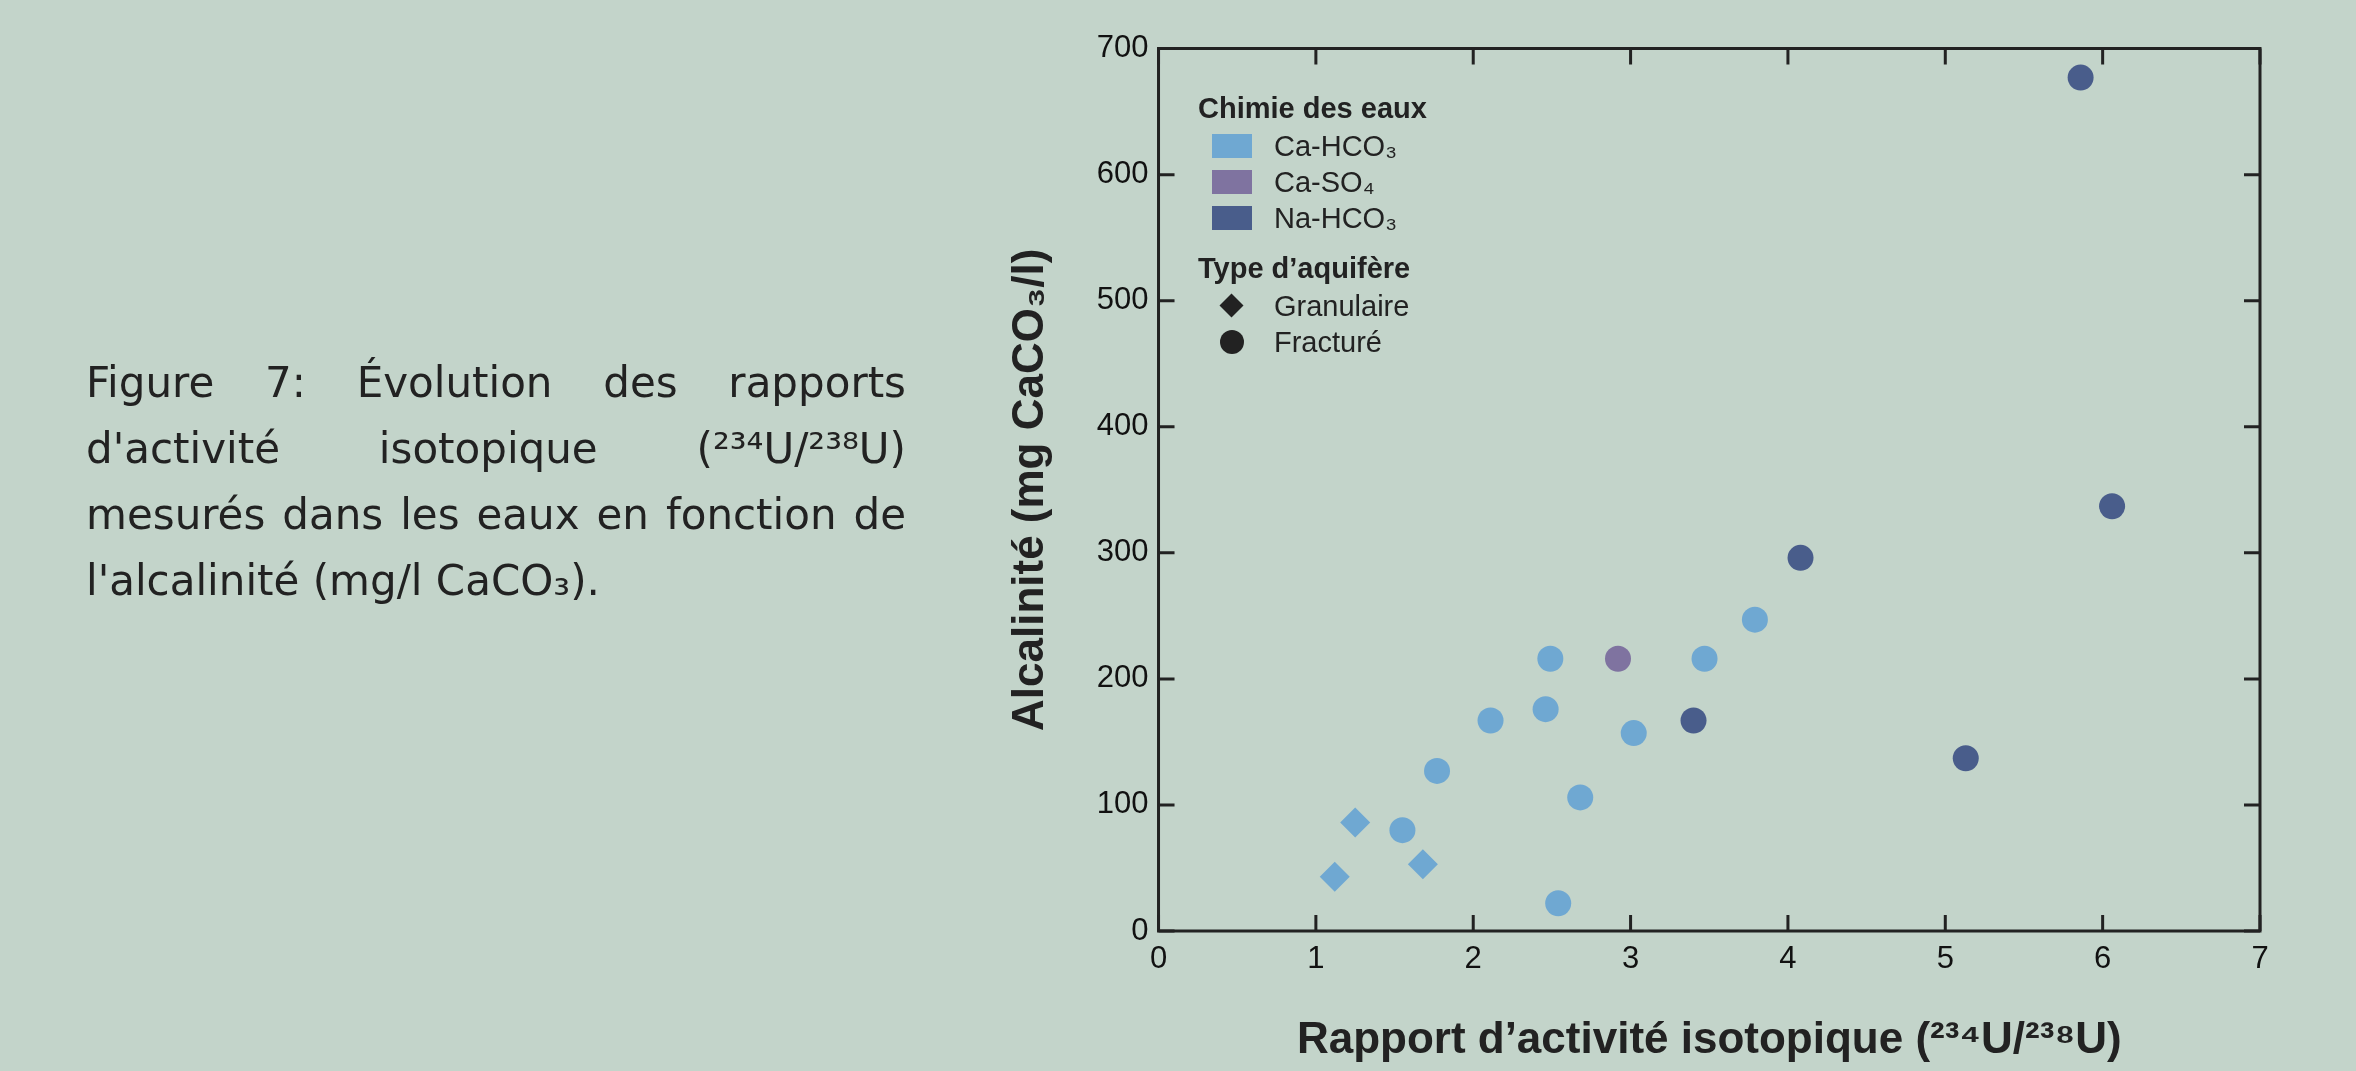 The width and height of the screenshot is (2356, 1071). What do you see at coordinates (1630, 958) in the screenshot?
I see `x-tick-label: 3` at bounding box center [1630, 958].